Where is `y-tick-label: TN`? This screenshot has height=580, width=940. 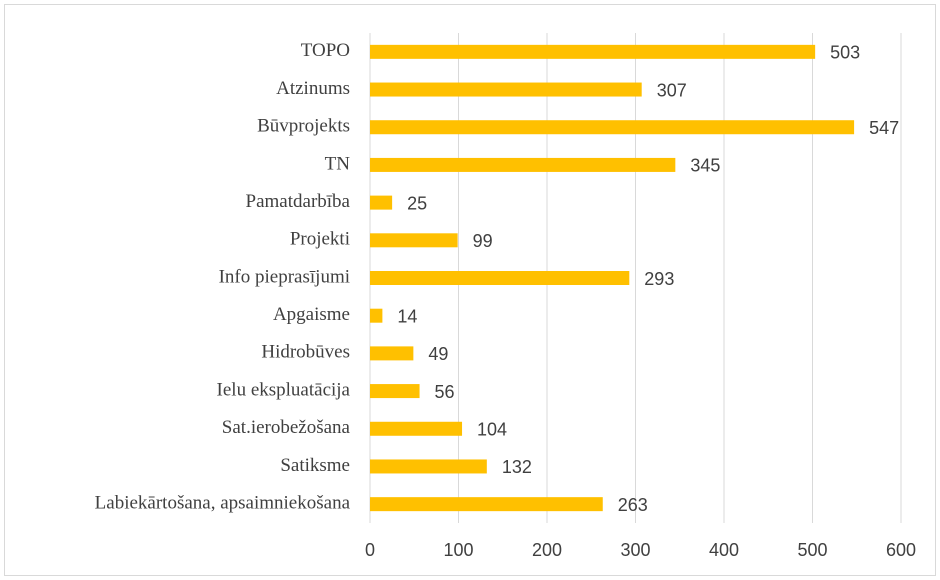 y-tick-label: TN is located at coordinates (338, 163).